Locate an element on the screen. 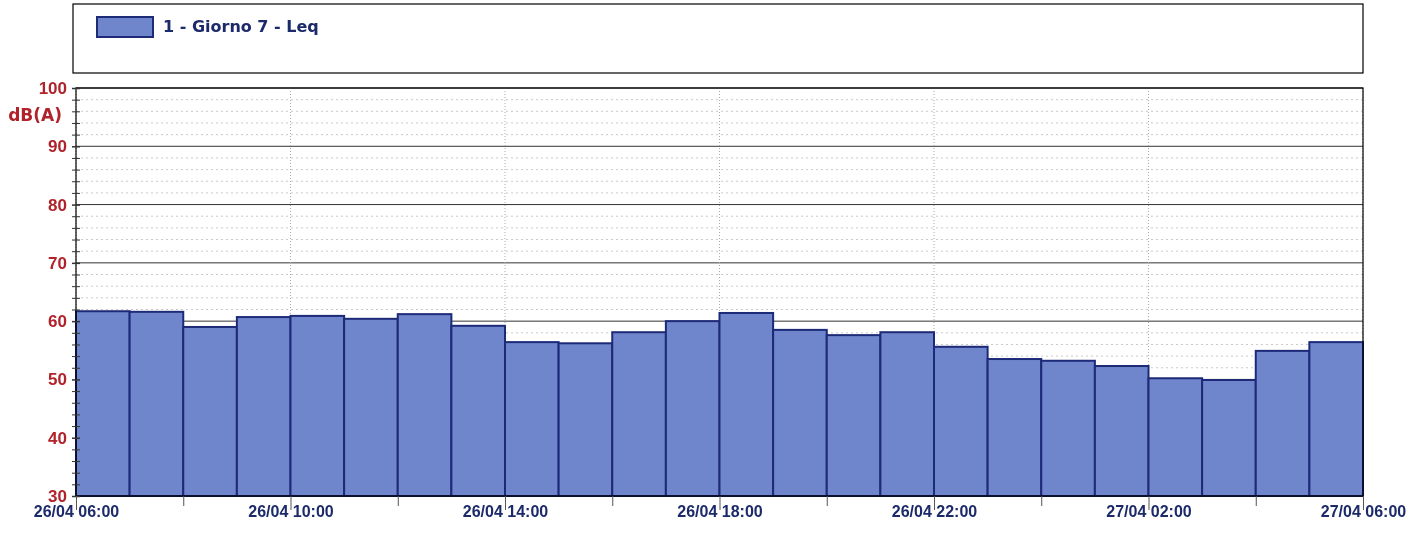 This screenshot has width=1416, height=535. x-tick-label: 27/04 06:00 is located at coordinates (1363, 511).